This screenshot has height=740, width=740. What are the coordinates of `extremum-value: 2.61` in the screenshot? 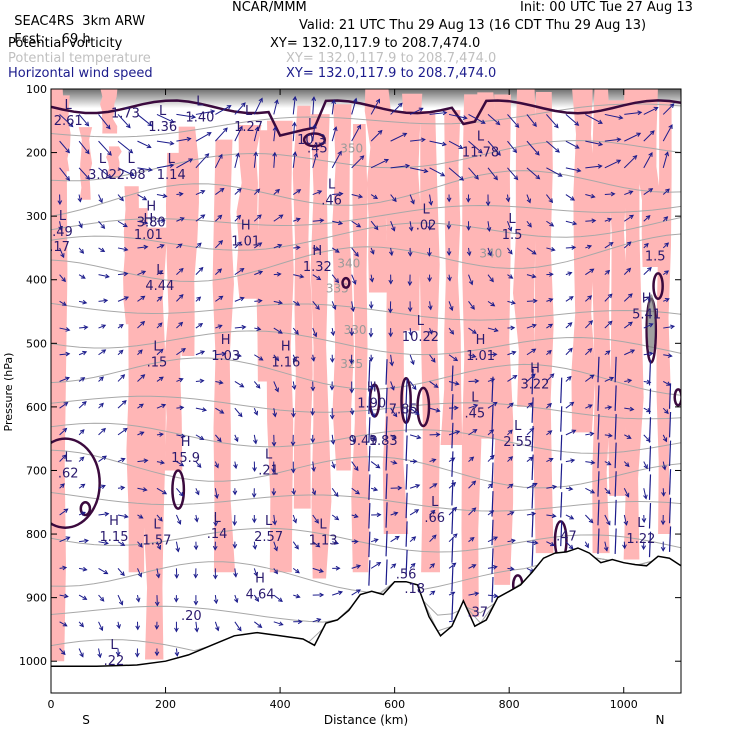 It's located at (68, 121).